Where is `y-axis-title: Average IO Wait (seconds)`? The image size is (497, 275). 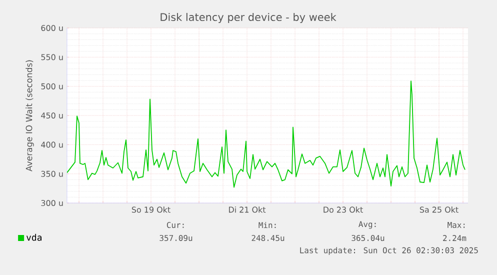 y-axis-title: Average IO Wait (seconds) is located at coordinates (30, 116).